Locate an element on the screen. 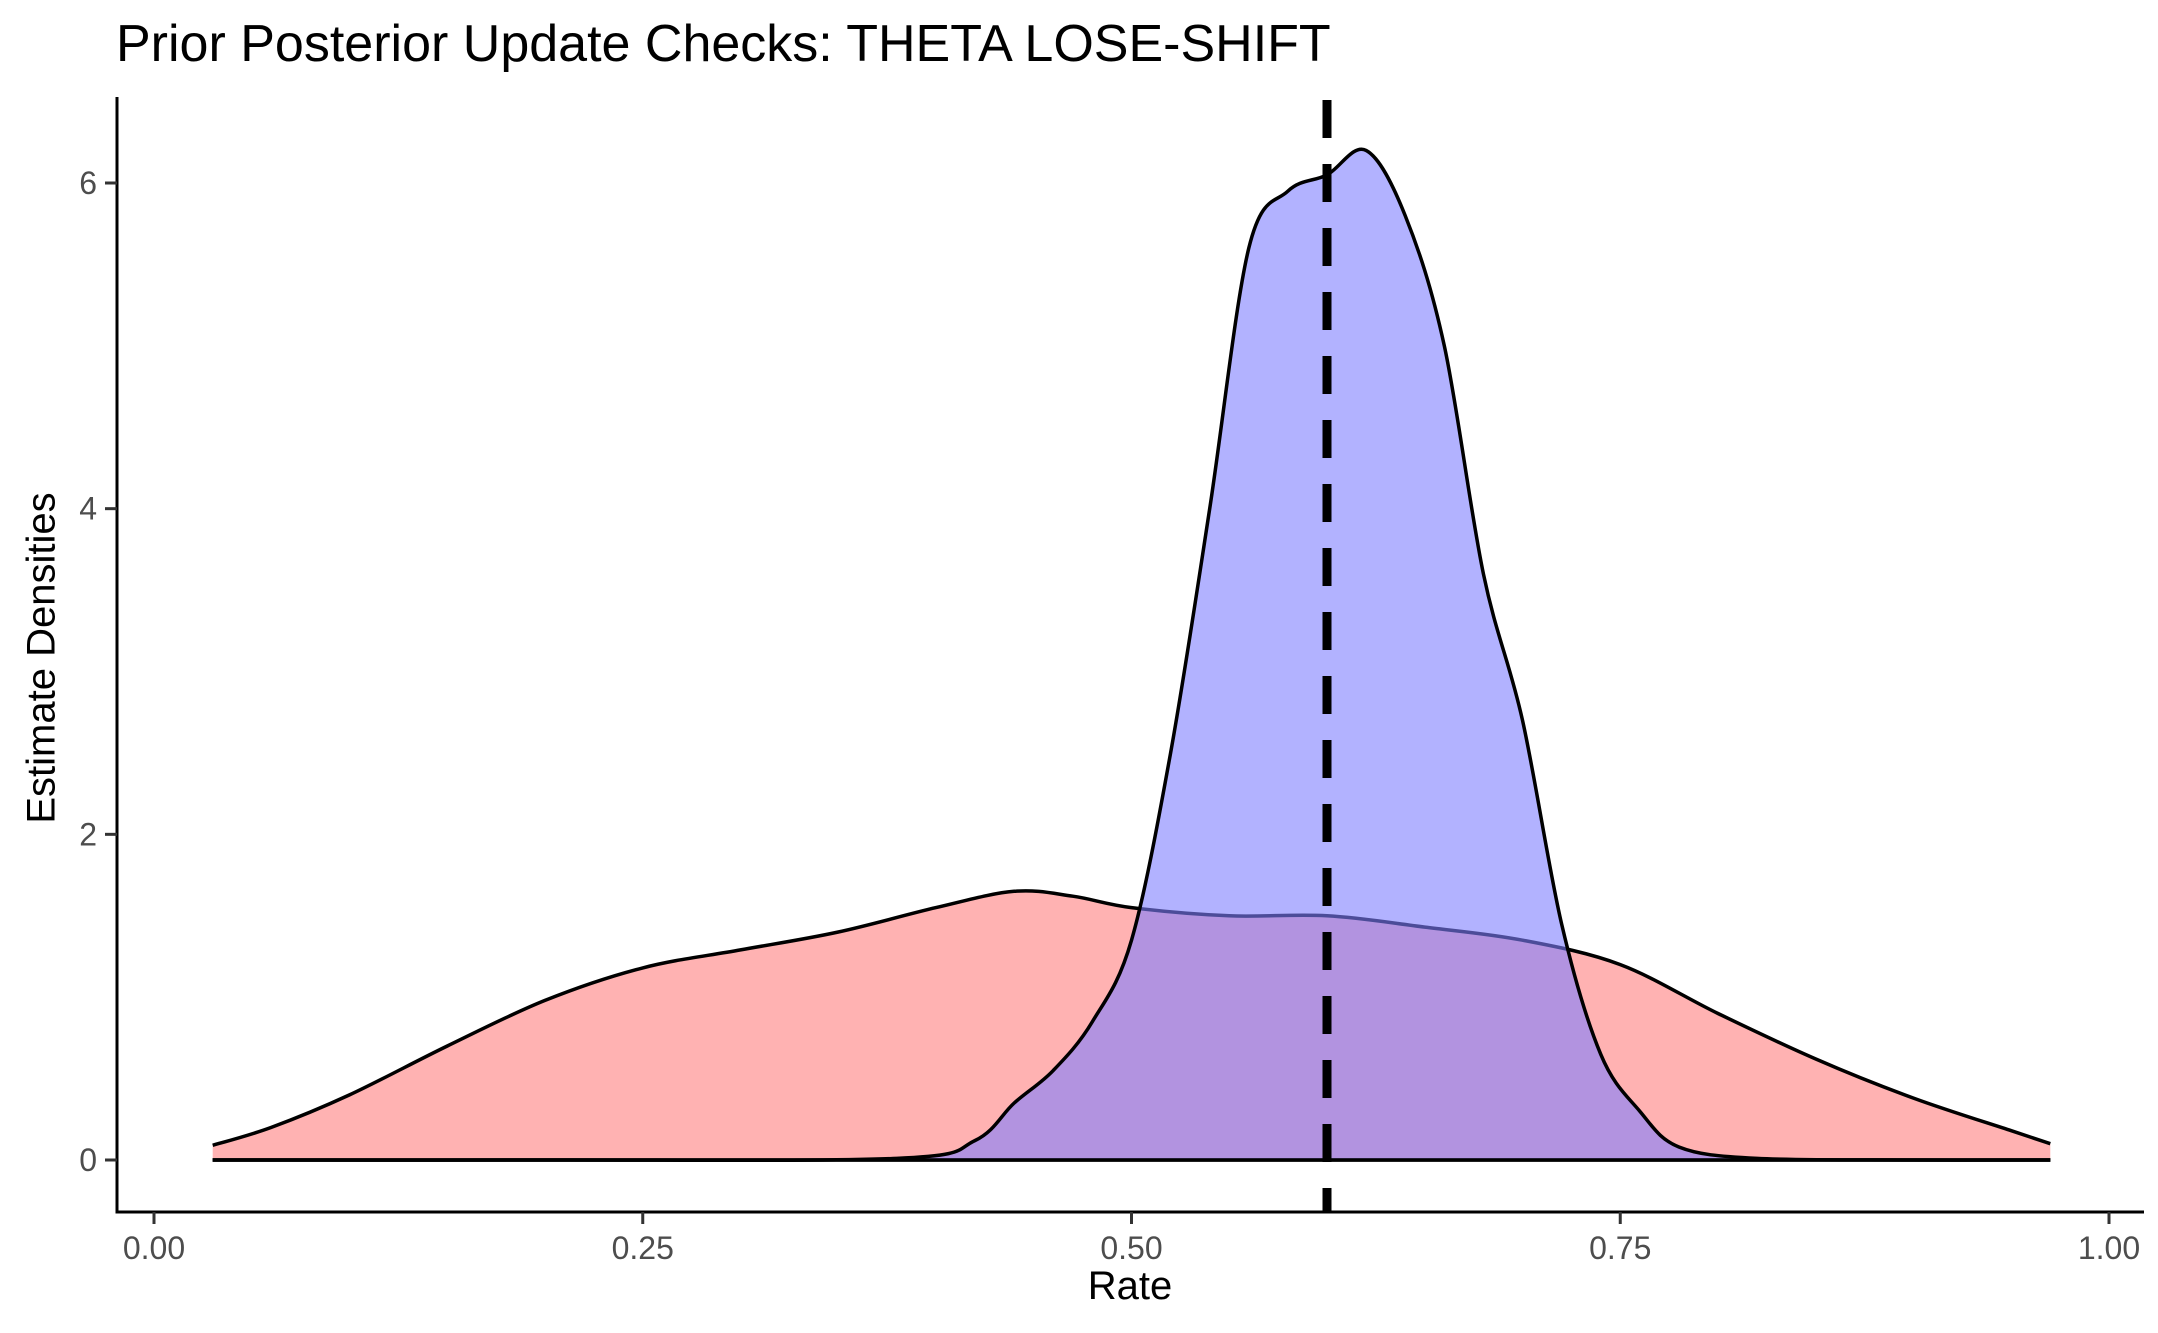 The width and height of the screenshot is (2158, 1333). x-tick-label: 1.00 is located at coordinates (2109, 1248).